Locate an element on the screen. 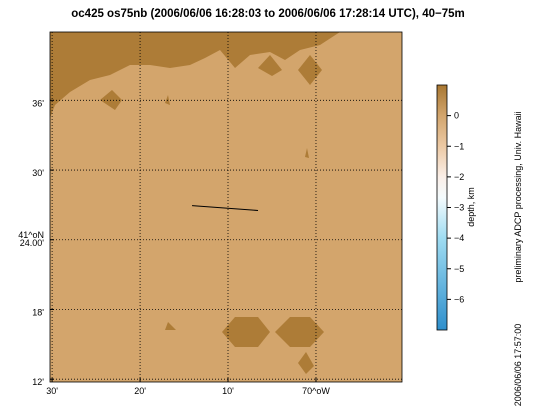  x-tick-label: 70^oW is located at coordinates (316, 391).